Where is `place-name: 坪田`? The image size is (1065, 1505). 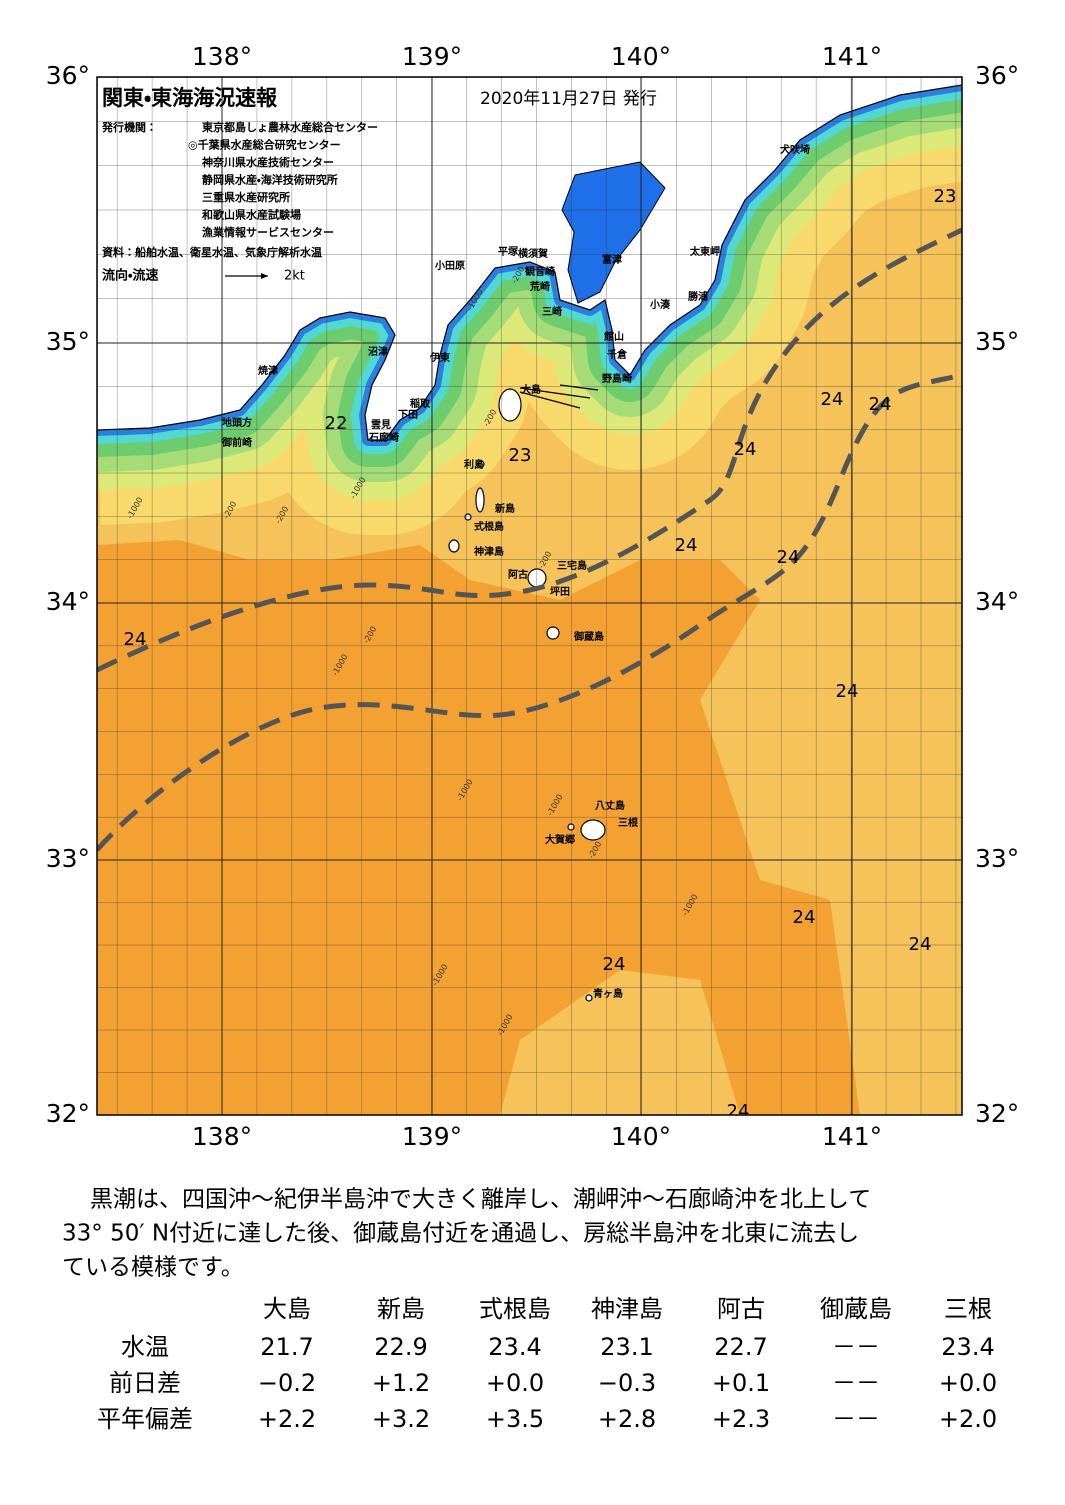 place-name: 坪田 is located at coordinates (560, 591).